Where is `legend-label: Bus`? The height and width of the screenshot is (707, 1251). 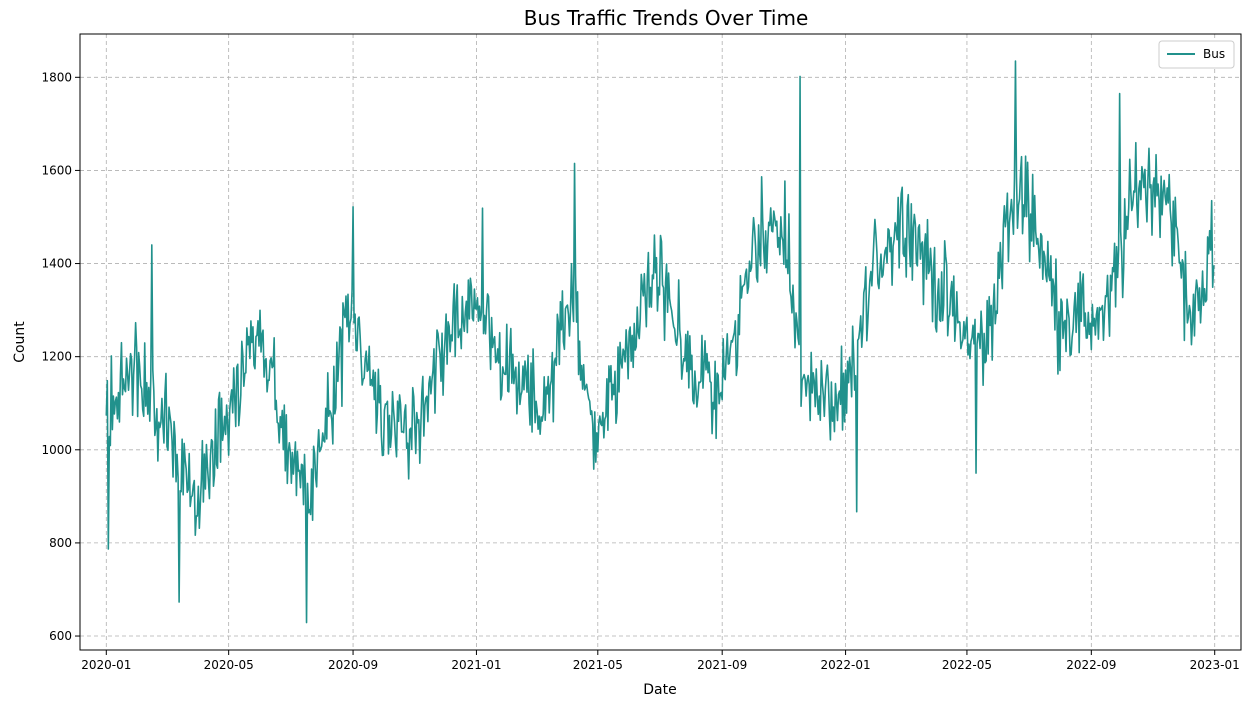 legend-label: Bus is located at coordinates (1214, 54).